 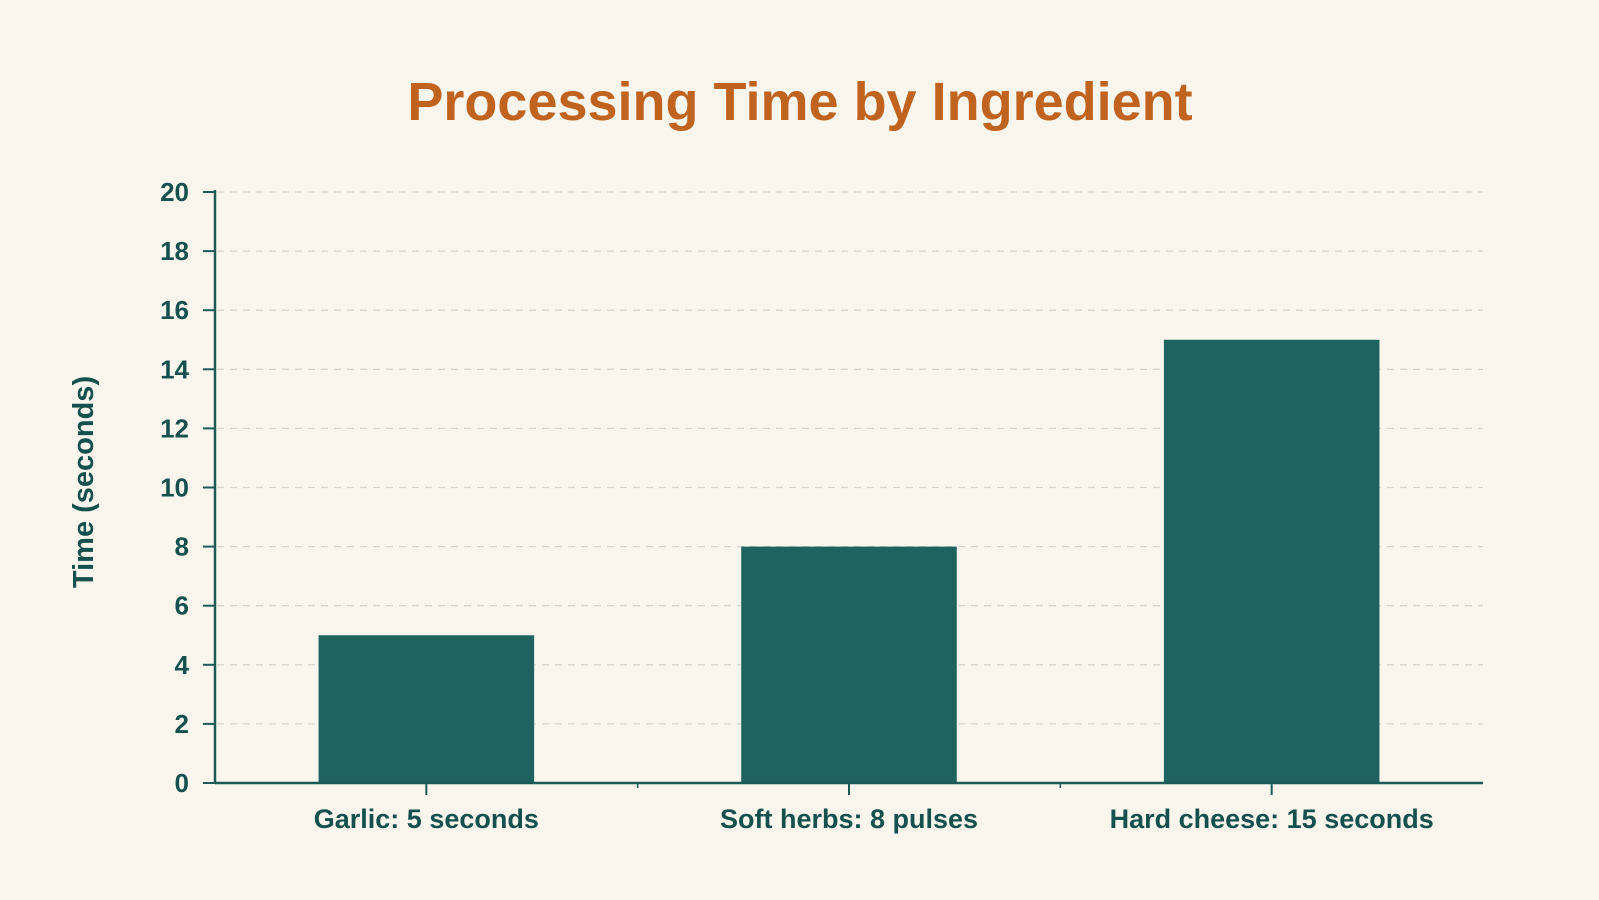 What do you see at coordinates (84, 482) in the screenshot?
I see `y-axis-title: Time (seconds)` at bounding box center [84, 482].